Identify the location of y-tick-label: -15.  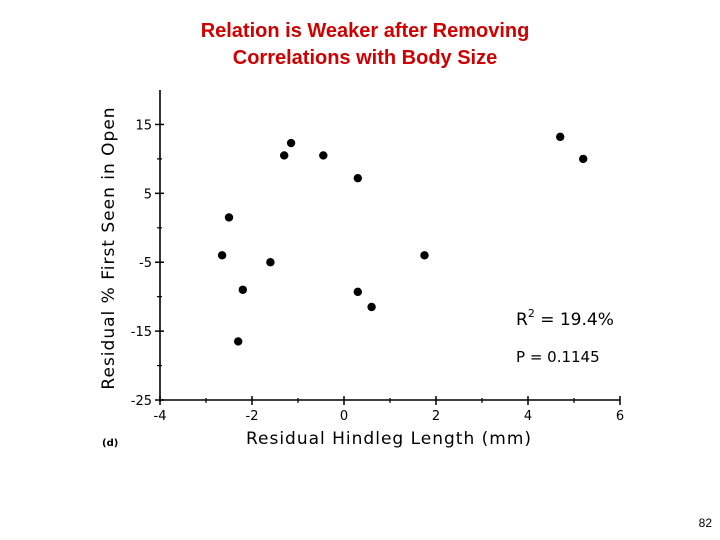
(141, 332).